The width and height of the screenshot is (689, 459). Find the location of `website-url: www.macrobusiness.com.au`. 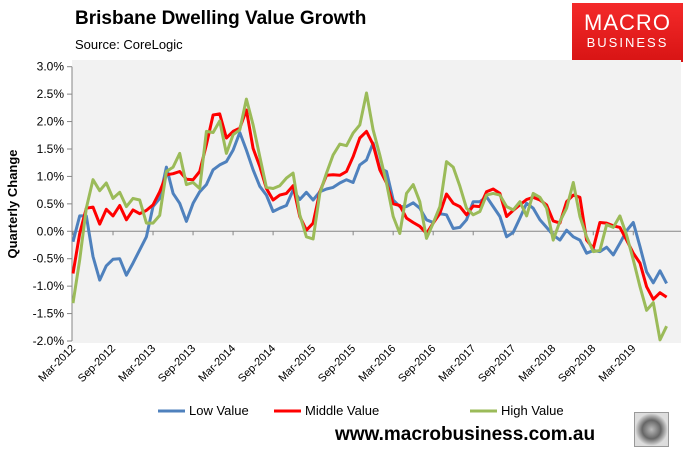

website-url: www.macrobusiness.com.au is located at coordinates (465, 434).